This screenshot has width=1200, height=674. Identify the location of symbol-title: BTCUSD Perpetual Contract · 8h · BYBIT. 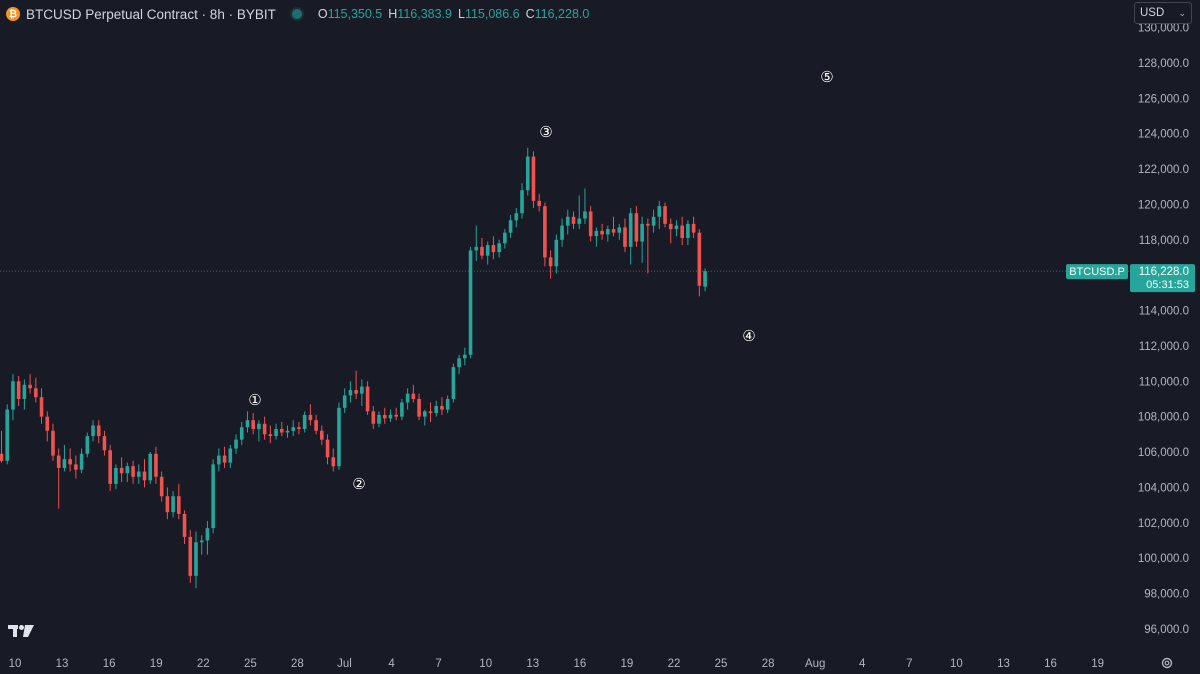
(151, 14).